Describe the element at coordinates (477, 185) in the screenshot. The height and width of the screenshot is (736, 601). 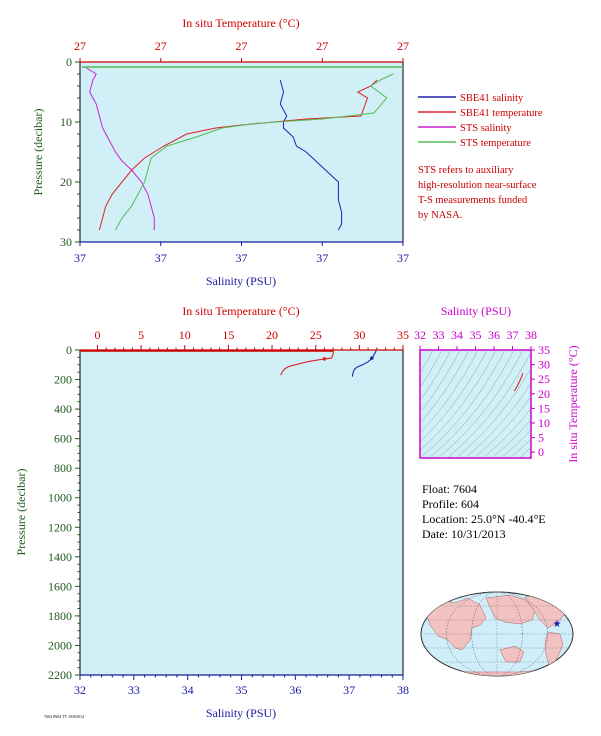
I see `note-line-2: high-resolution near-surface` at that location.